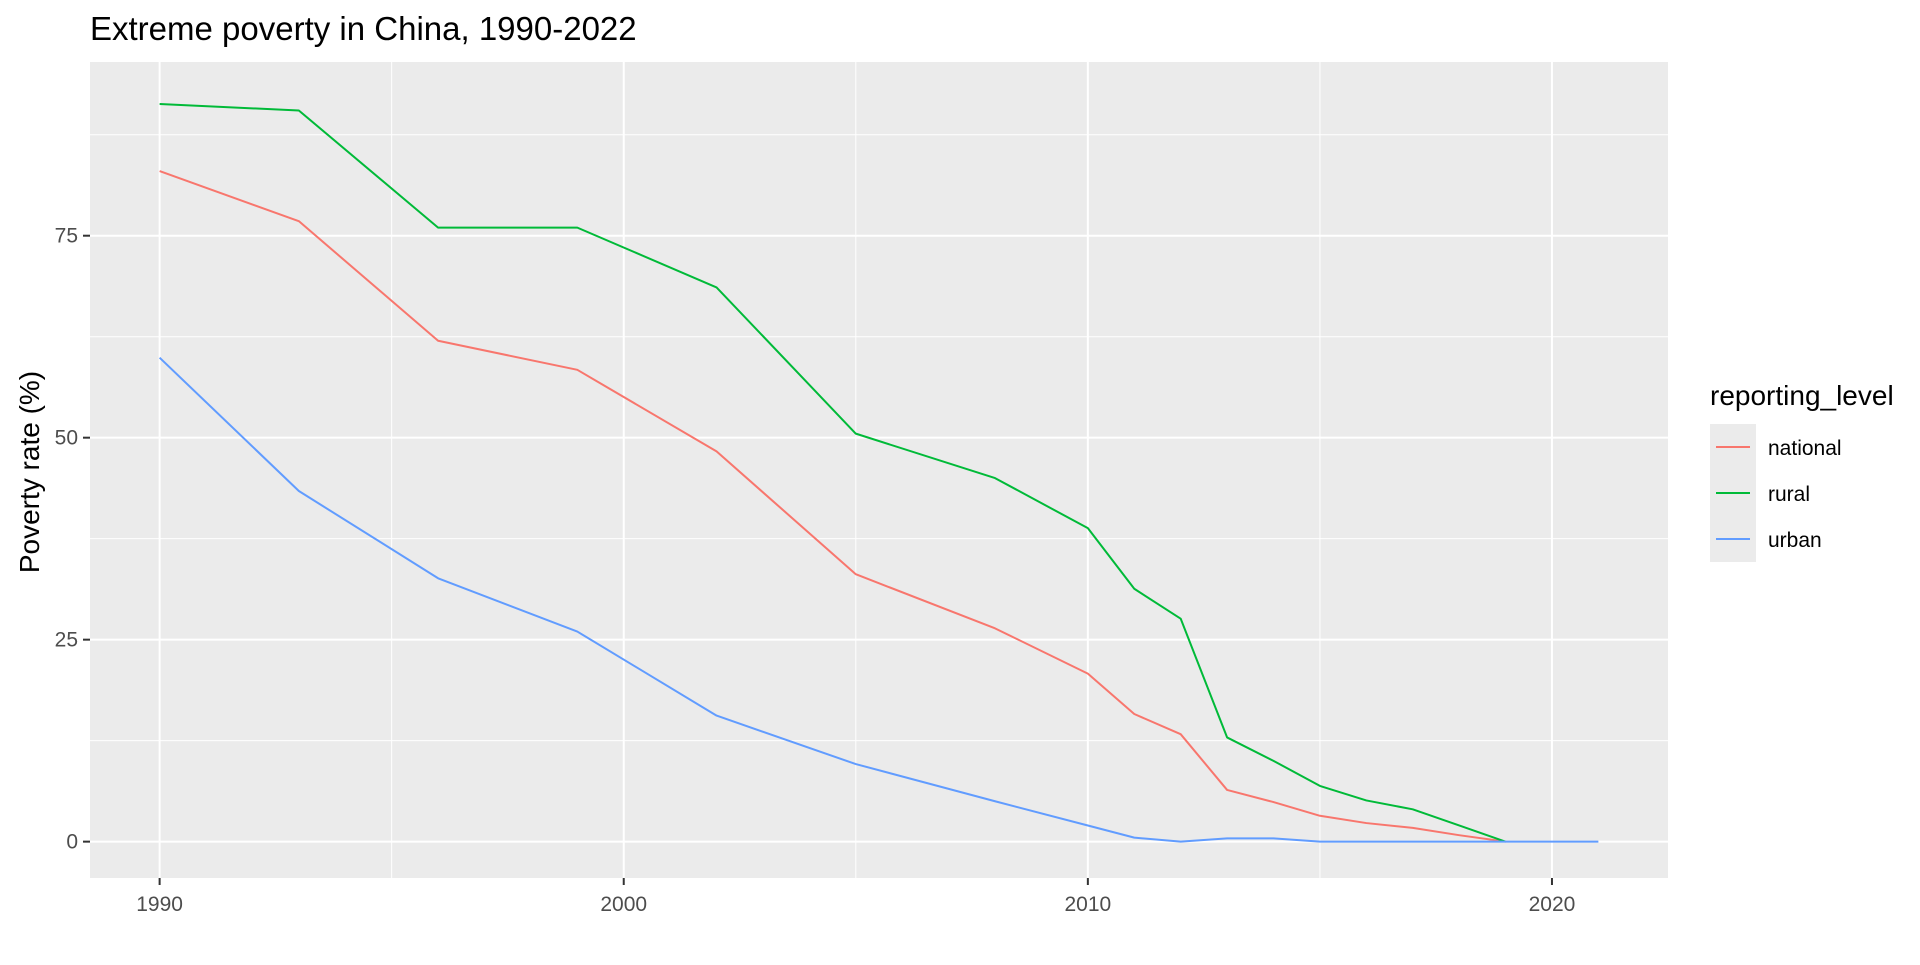 This screenshot has width=1920, height=965. I want to click on y-tick-label: 25, so click(66, 640).